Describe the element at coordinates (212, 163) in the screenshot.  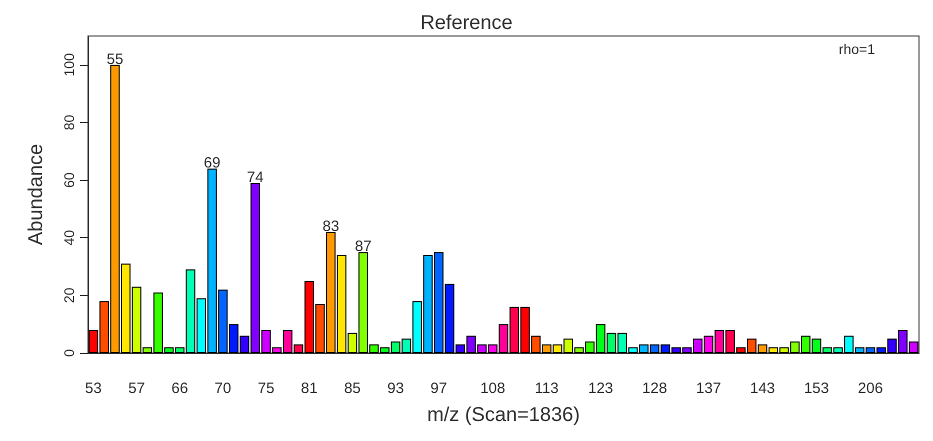
I see `annotation: 69` at that location.